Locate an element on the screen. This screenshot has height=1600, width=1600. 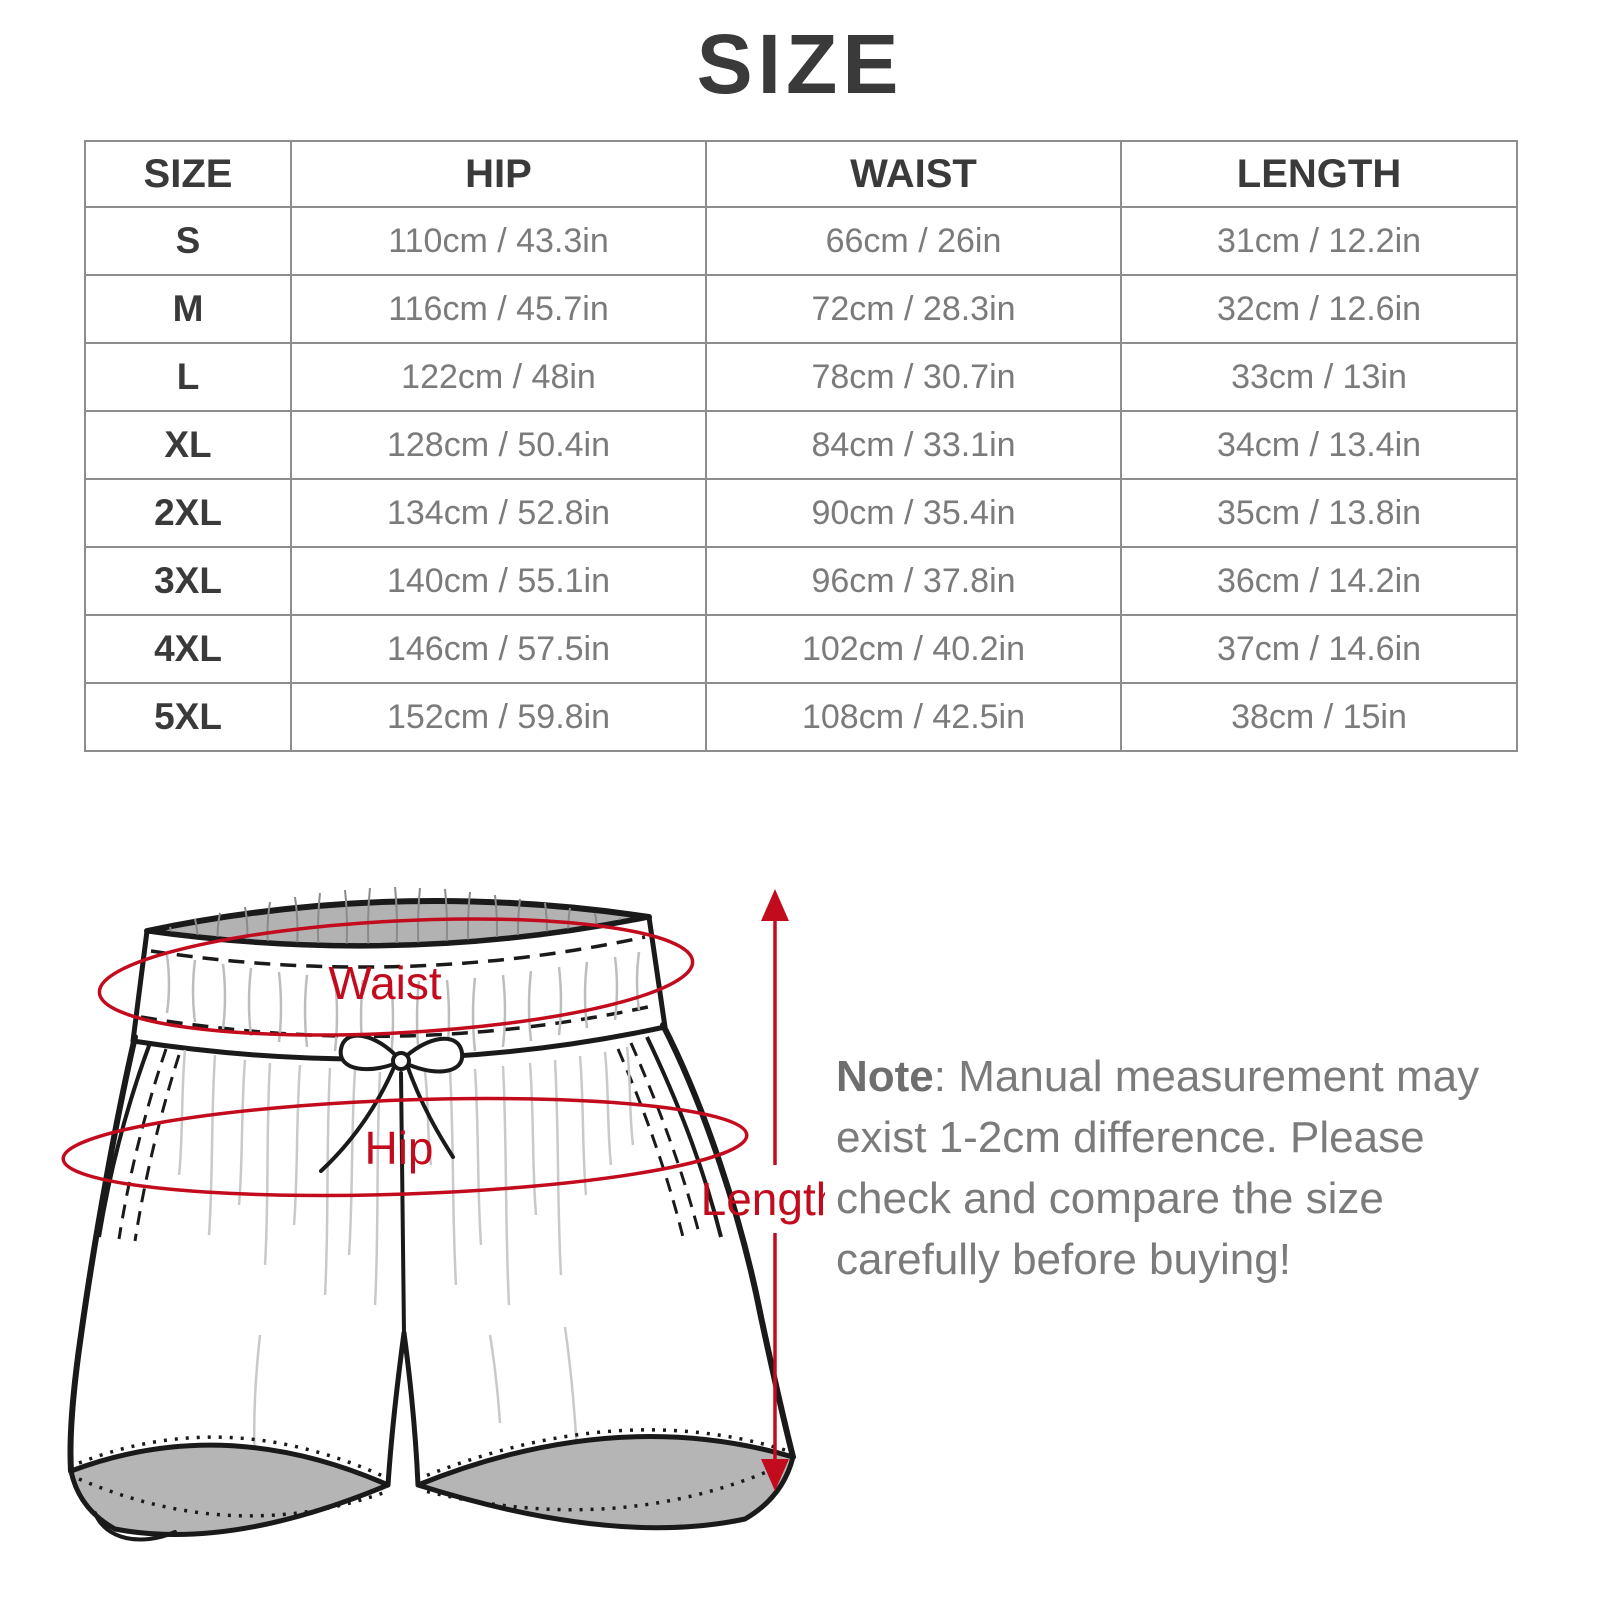
waist-value: 108cm / 42.5in is located at coordinates (913, 717).